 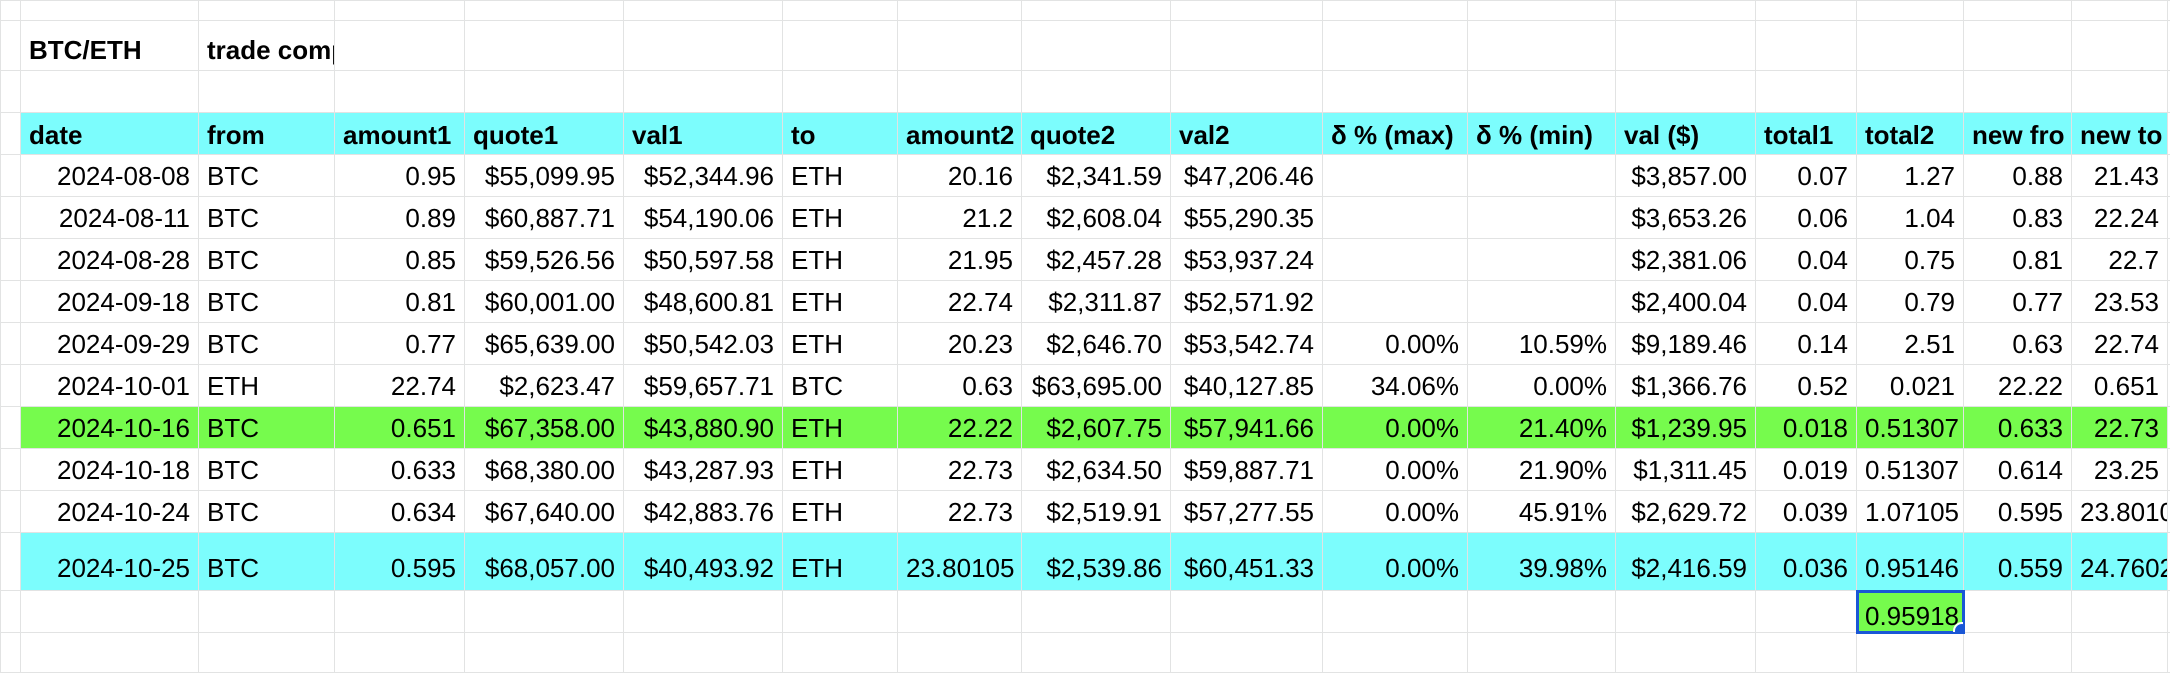 I want to click on table-cell: 2024-10-01, so click(x=110, y=386).